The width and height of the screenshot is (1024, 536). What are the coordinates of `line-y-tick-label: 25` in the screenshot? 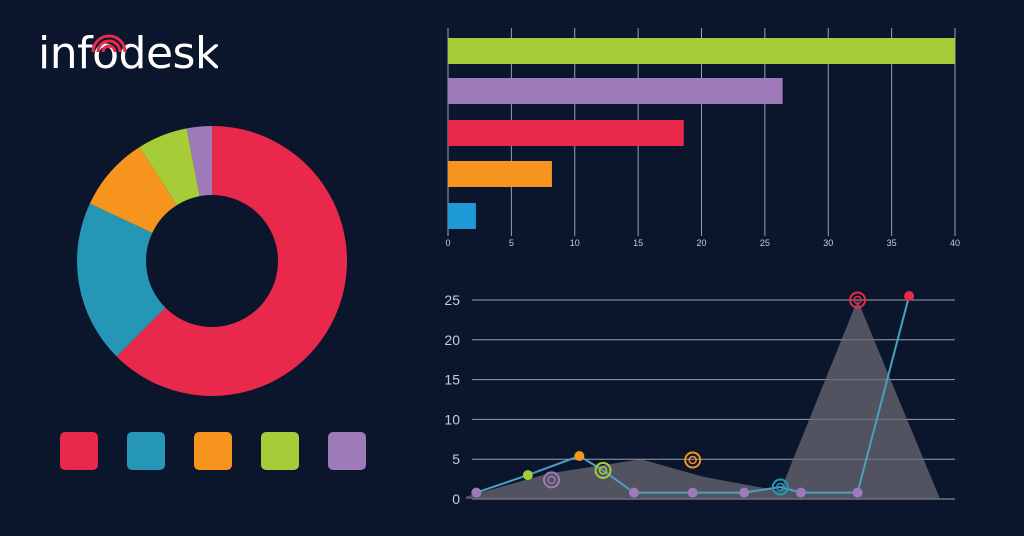 It's located at (452, 300).